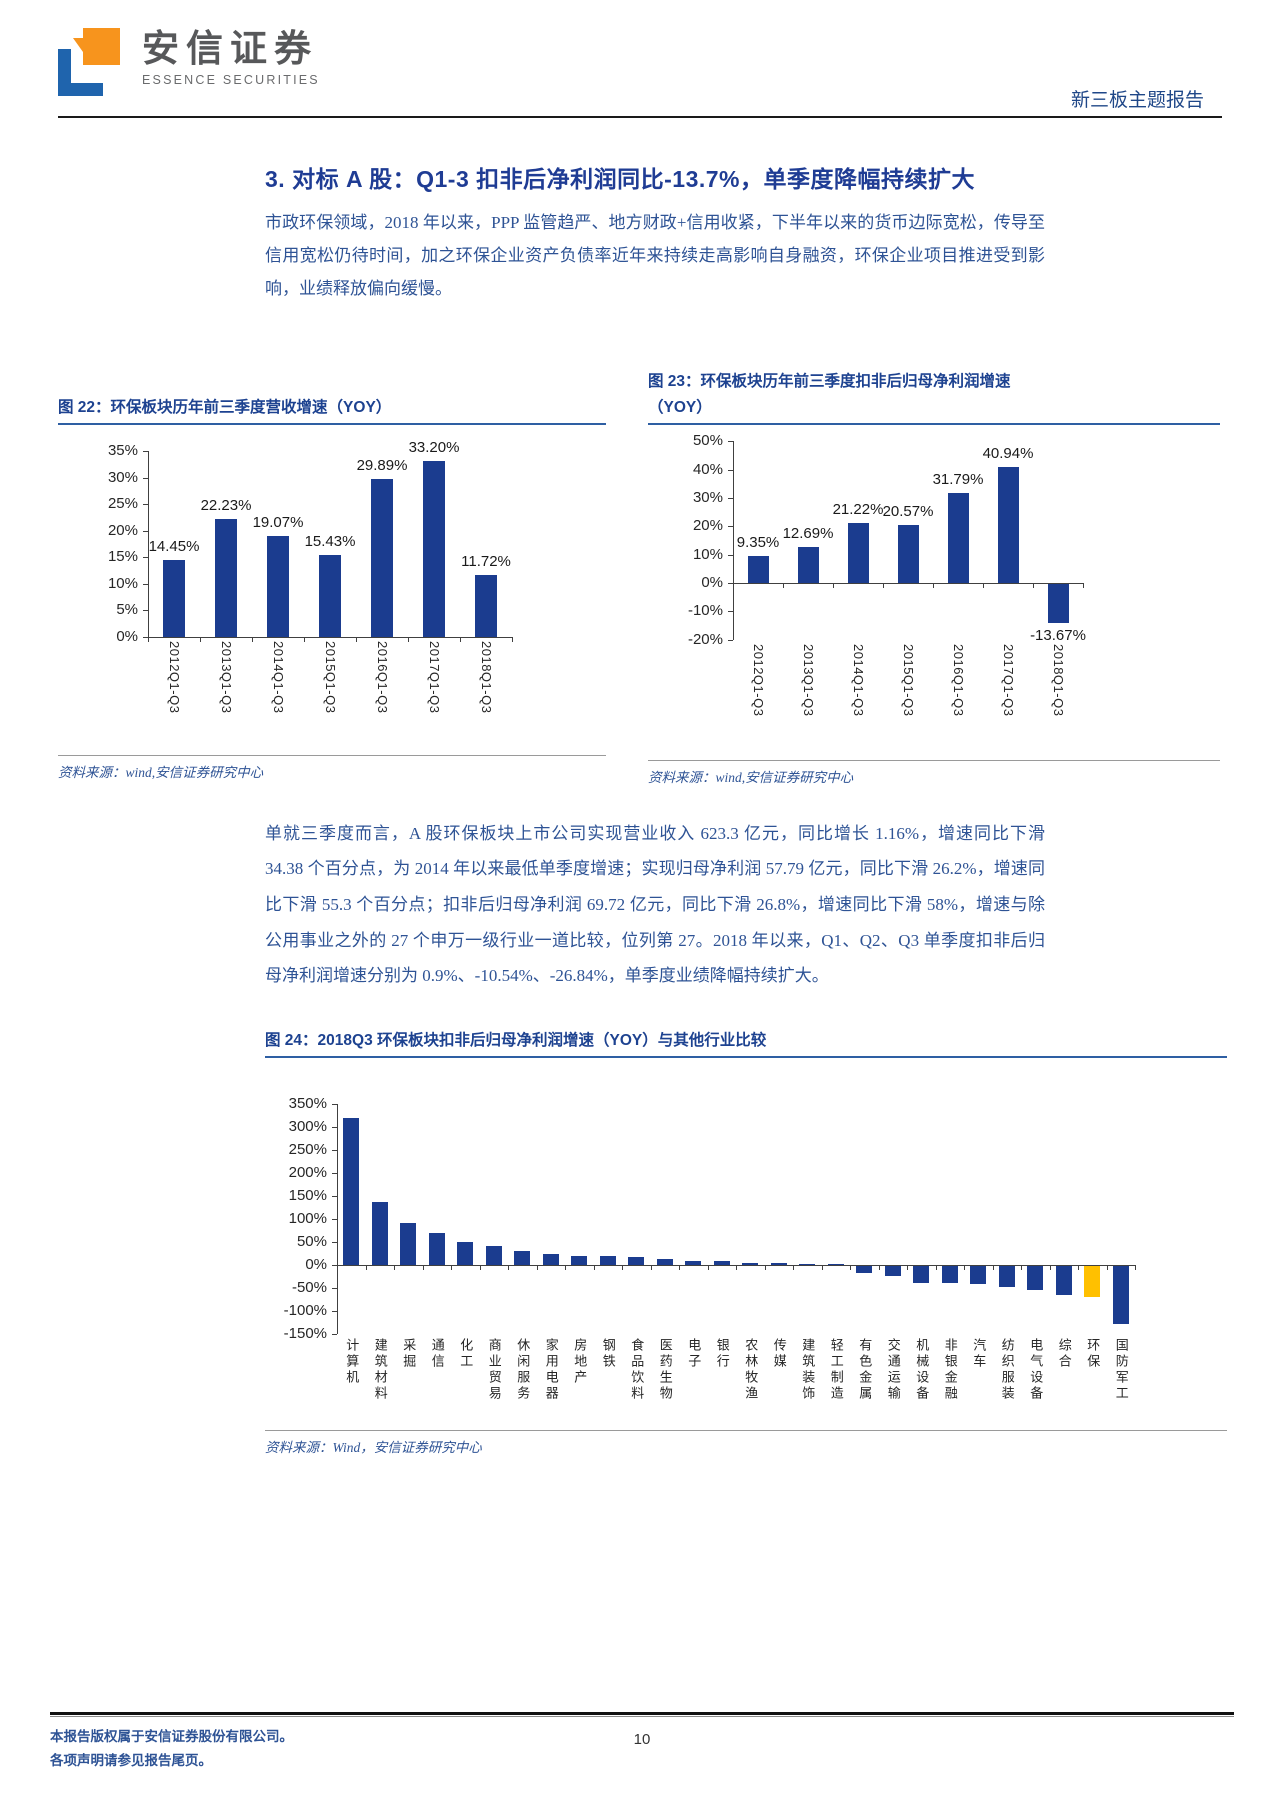 This screenshot has height=1810, width=1280. I want to click on copyright-line: 本报告版权属于安信证券股份有限公司。, so click(171, 1736).